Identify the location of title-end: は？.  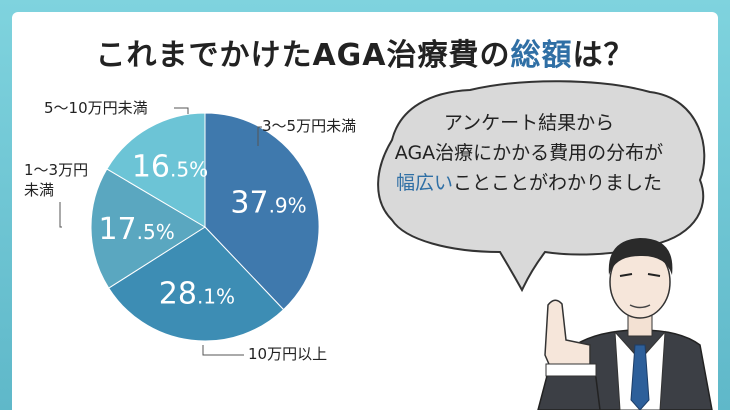
(603, 55).